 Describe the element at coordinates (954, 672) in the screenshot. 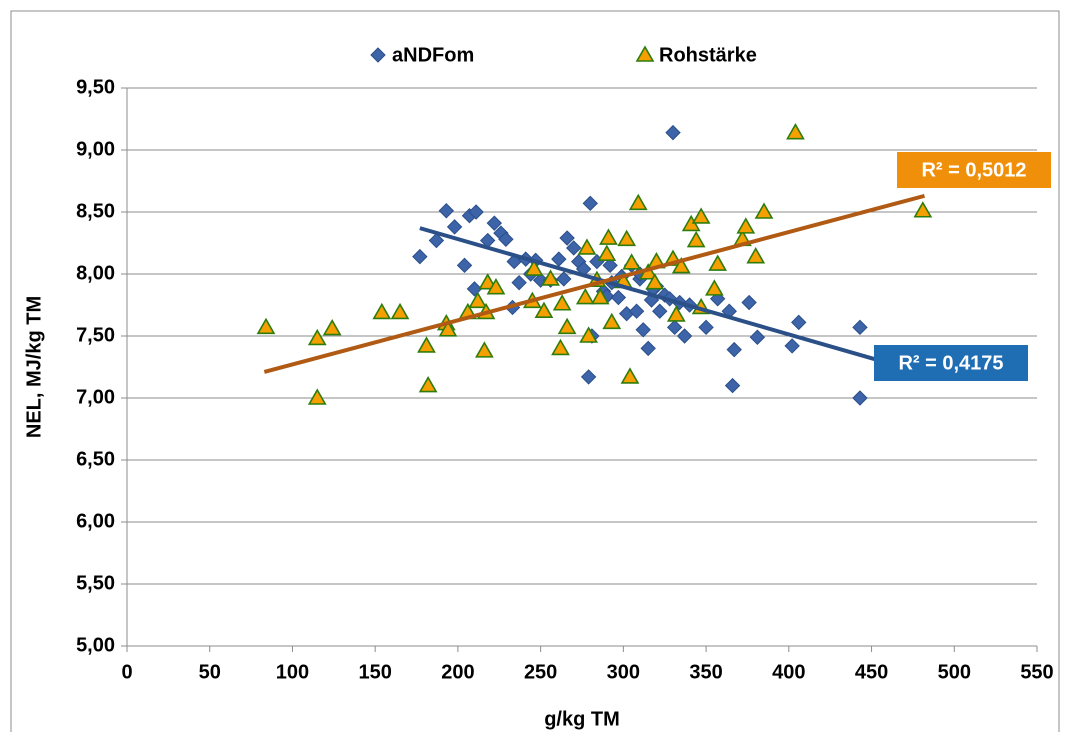

I see `x-tick-label: 500` at that location.